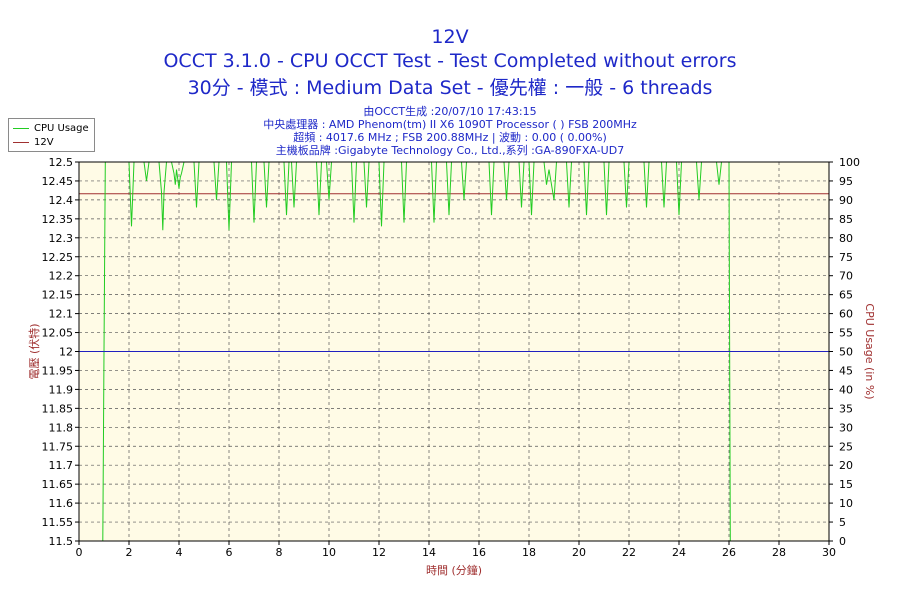 The width and height of the screenshot is (900, 600). What do you see at coordinates (450, 37) in the screenshot?
I see `chart-title: 12V` at bounding box center [450, 37].